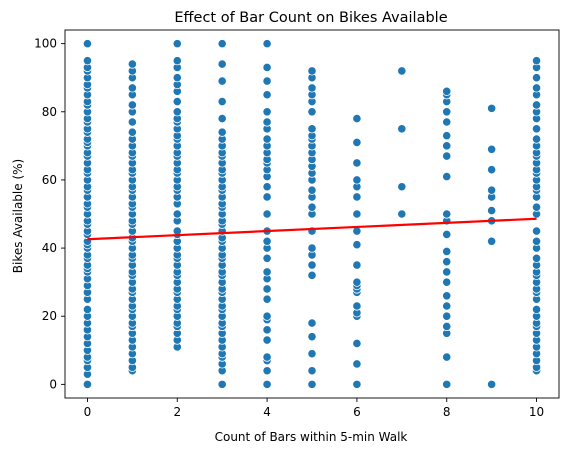  Describe the element at coordinates (447, 412) in the screenshot. I see `x-tick-label: 8` at that location.